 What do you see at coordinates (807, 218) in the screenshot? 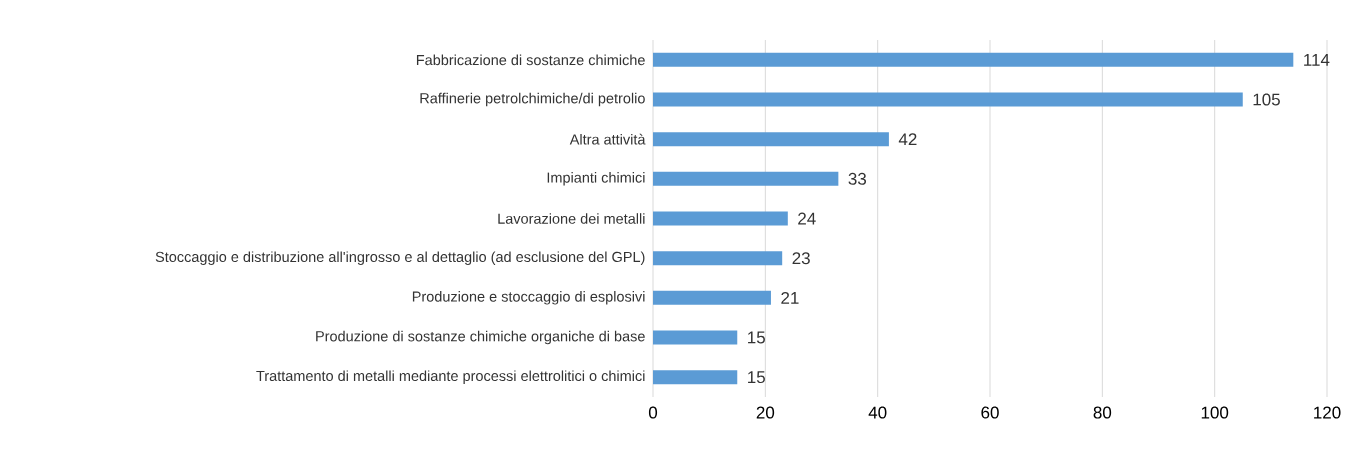
I see `data-label: 24` at bounding box center [807, 218].